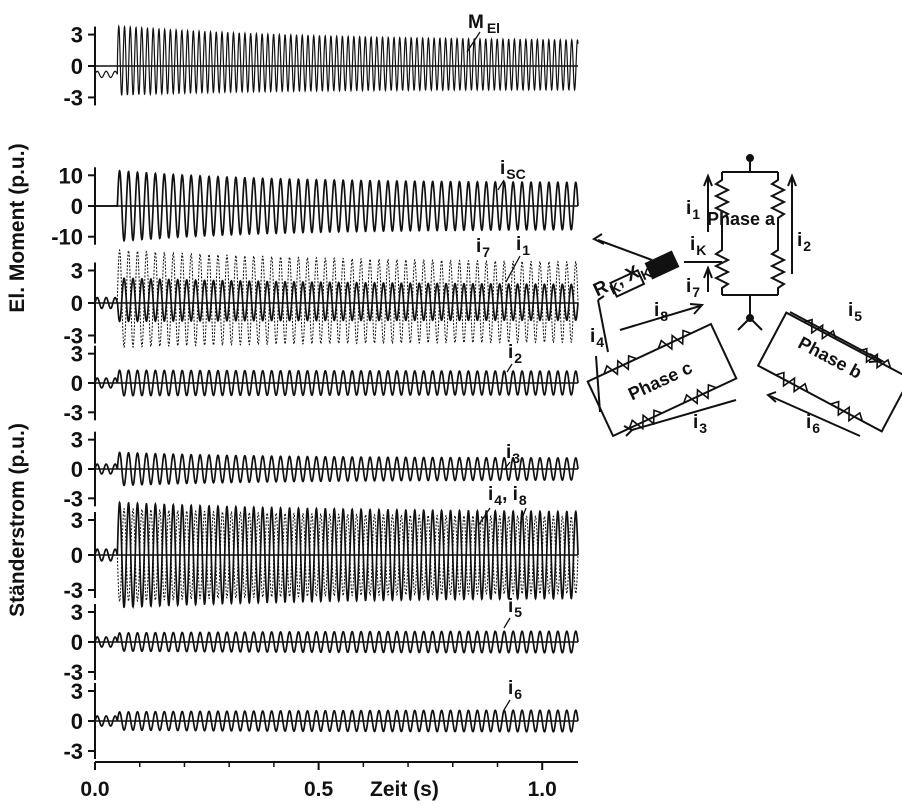 This screenshot has height=805, width=902. Describe the element at coordinates (94, 789) in the screenshot. I see `x-tick-label: 0.0` at that location.